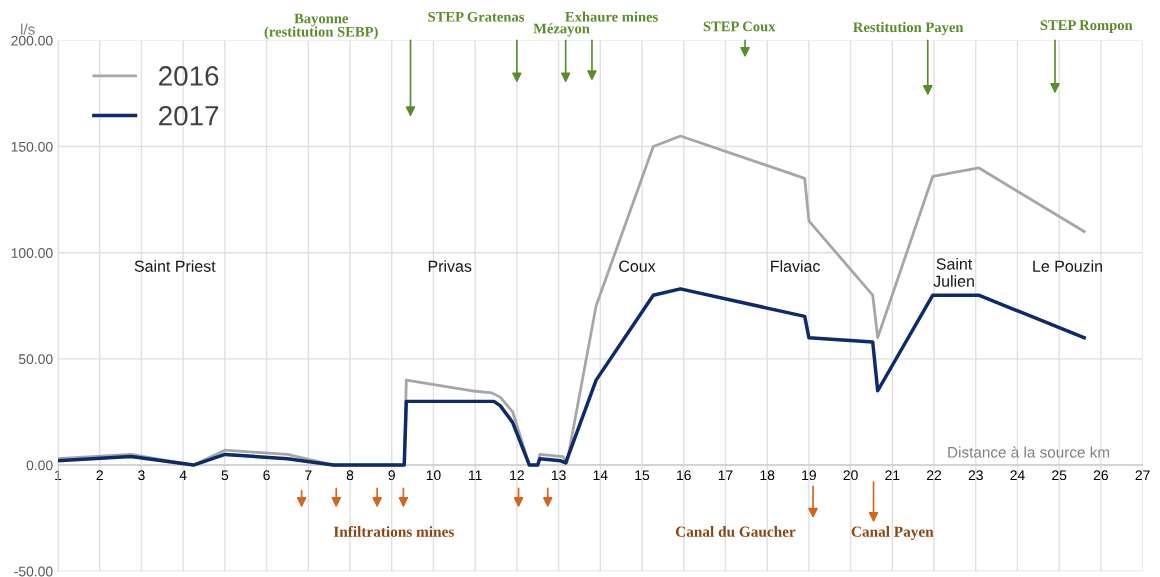 The width and height of the screenshot is (1160, 577). Describe the element at coordinates (684, 475) in the screenshot. I see `x-tick-label: 16` at that location.